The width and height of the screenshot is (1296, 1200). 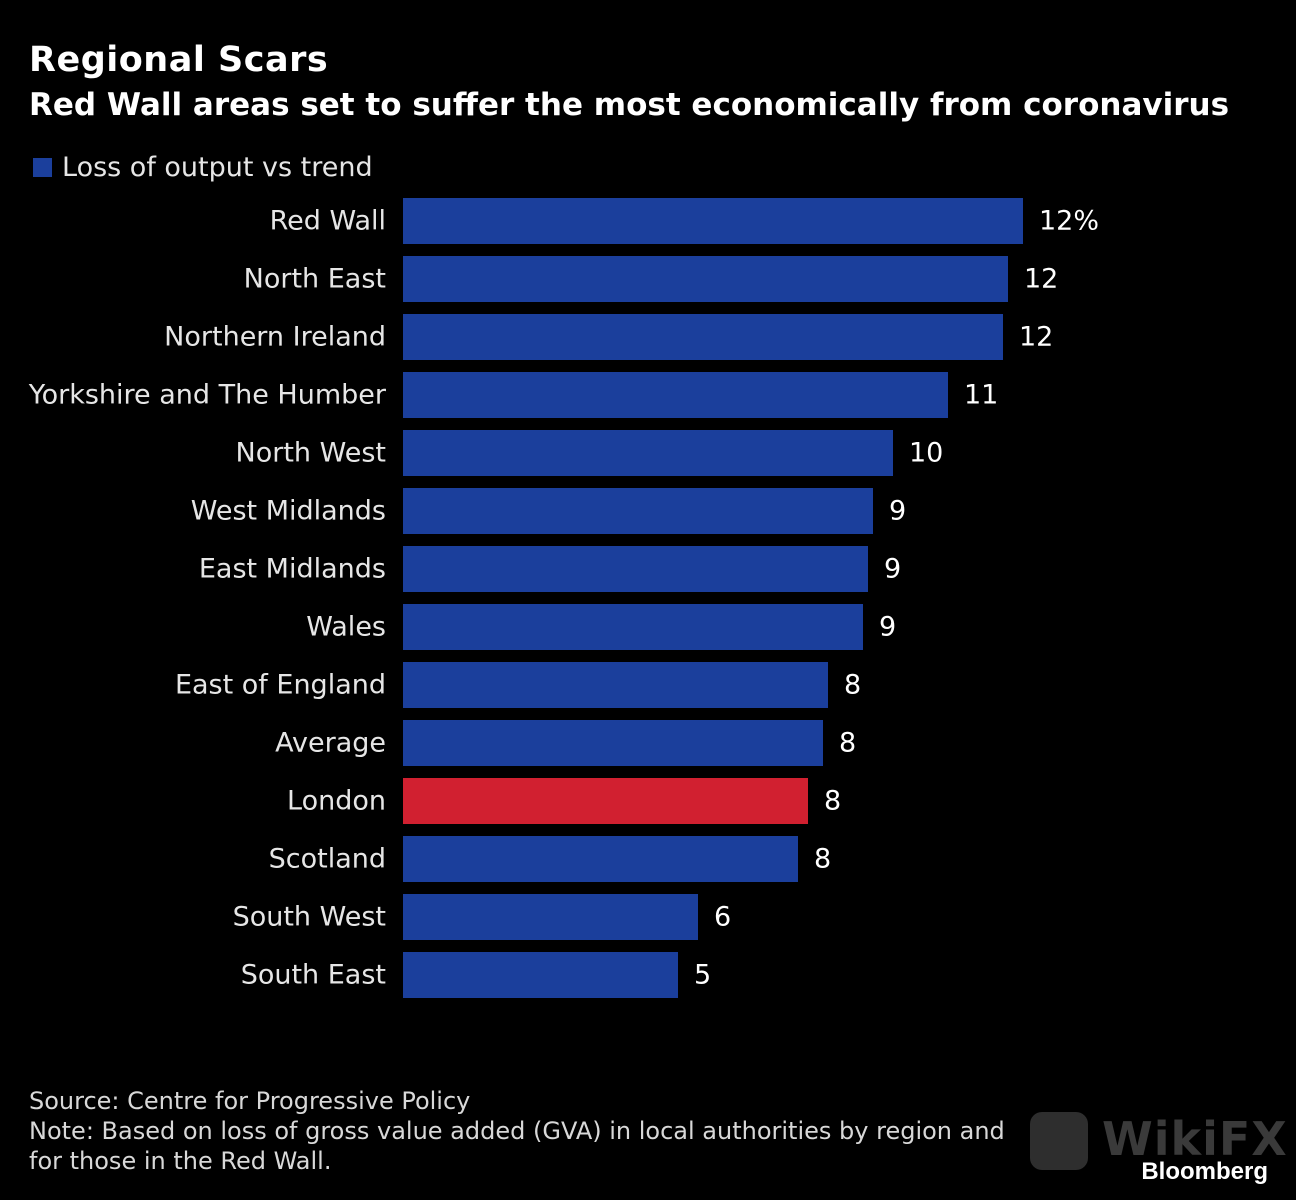 I want to click on value-label: 6, so click(x=722, y=917).